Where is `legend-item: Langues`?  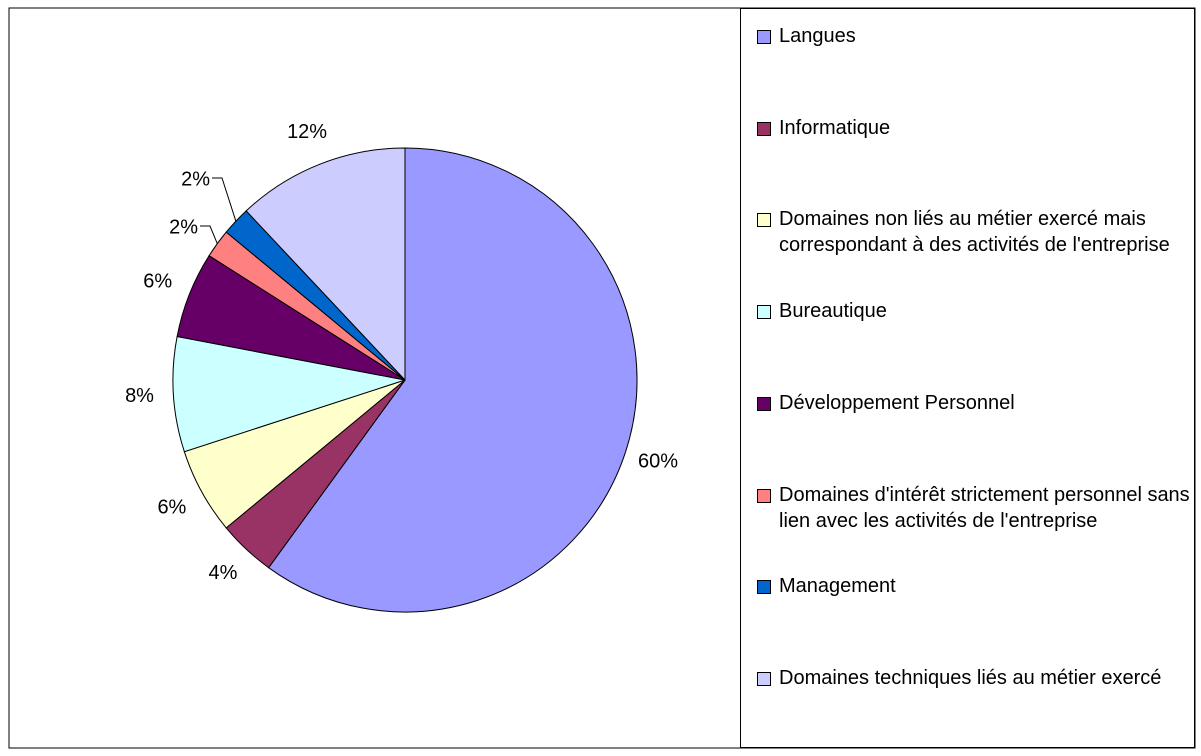 legend-item: Langues is located at coordinates (978, 36).